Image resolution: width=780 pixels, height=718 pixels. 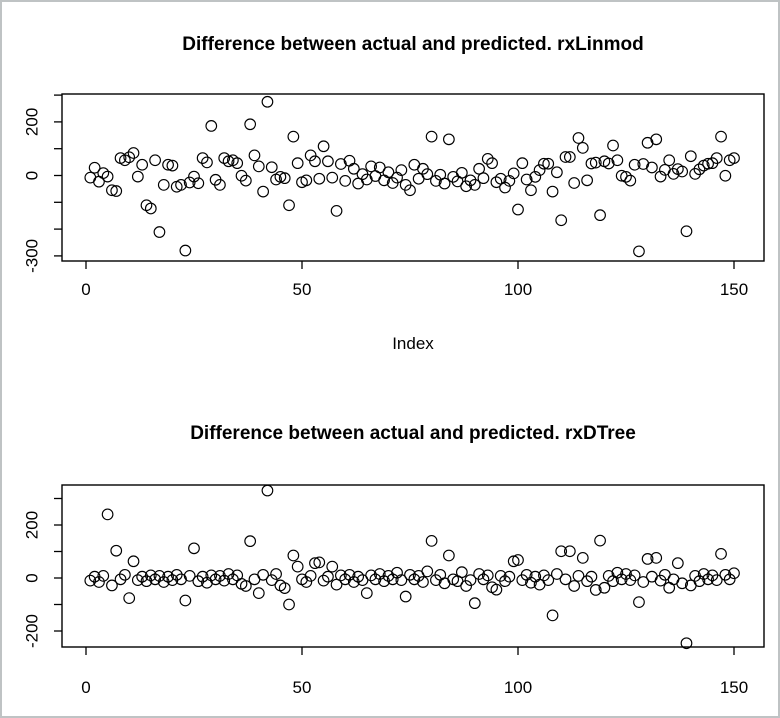 What do you see at coordinates (32, 577) in the screenshot?
I see `y-tick-label: 0` at bounding box center [32, 577].